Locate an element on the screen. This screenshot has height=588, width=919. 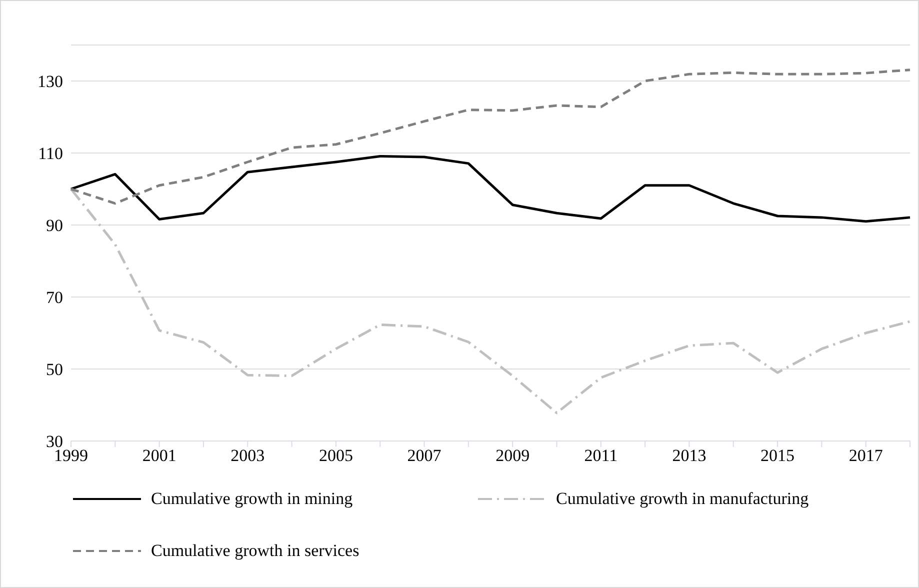
x-tick-label: 2013 is located at coordinates (689, 456).